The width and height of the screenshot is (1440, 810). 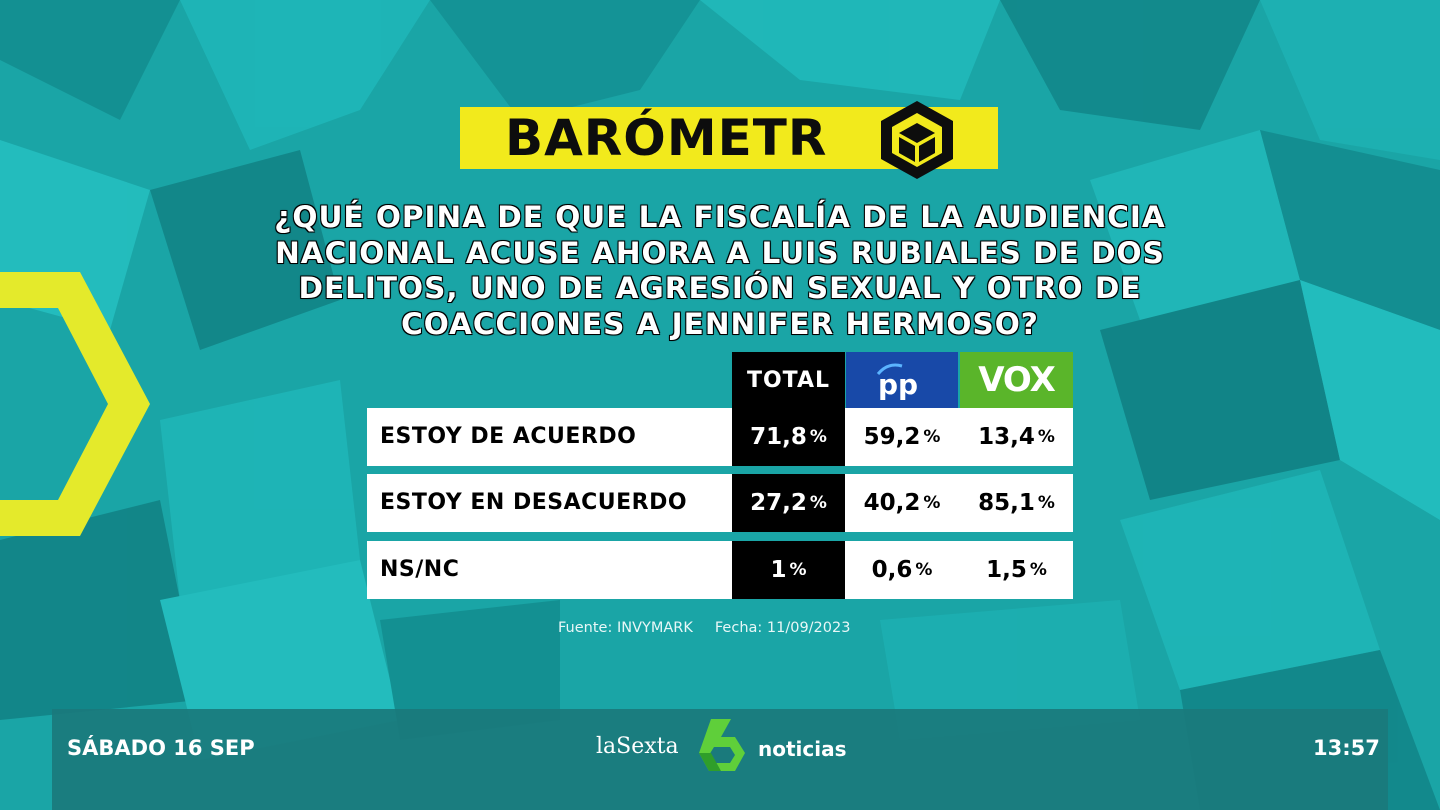 I want to click on lasexta-6-logo, so click(x=722, y=745).